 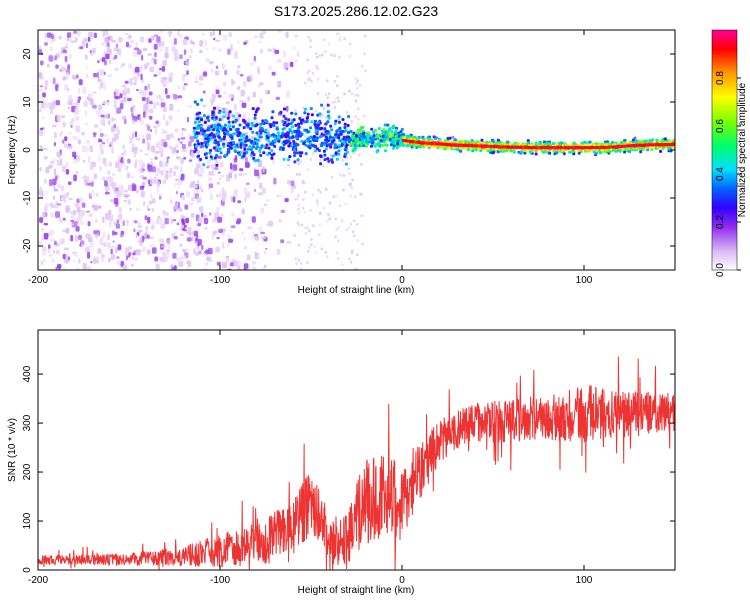 I want to click on colorbar-gradient, so click(x=724, y=150).